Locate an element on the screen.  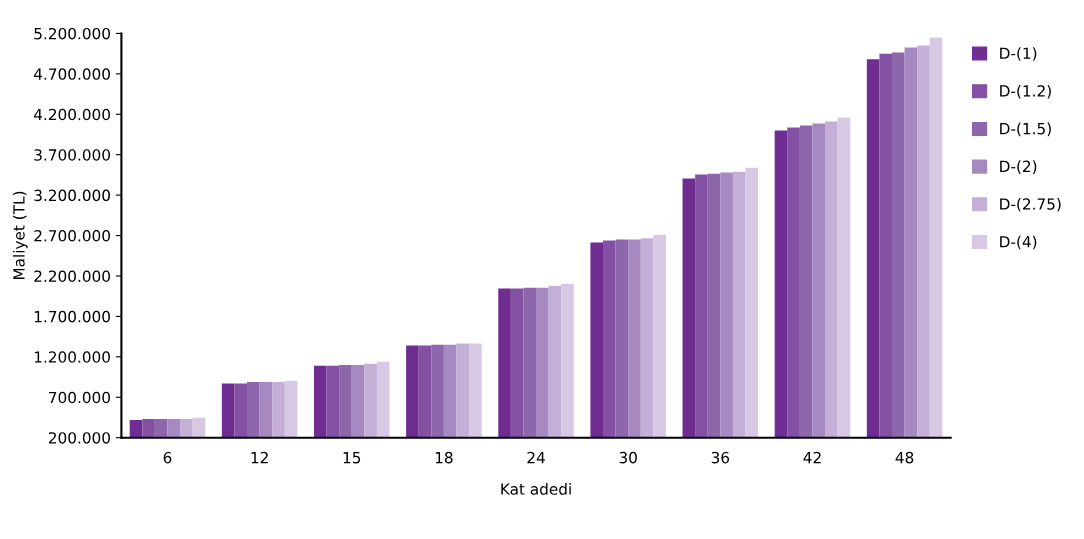
legend-label: D-(2.75) is located at coordinates (1030, 205).